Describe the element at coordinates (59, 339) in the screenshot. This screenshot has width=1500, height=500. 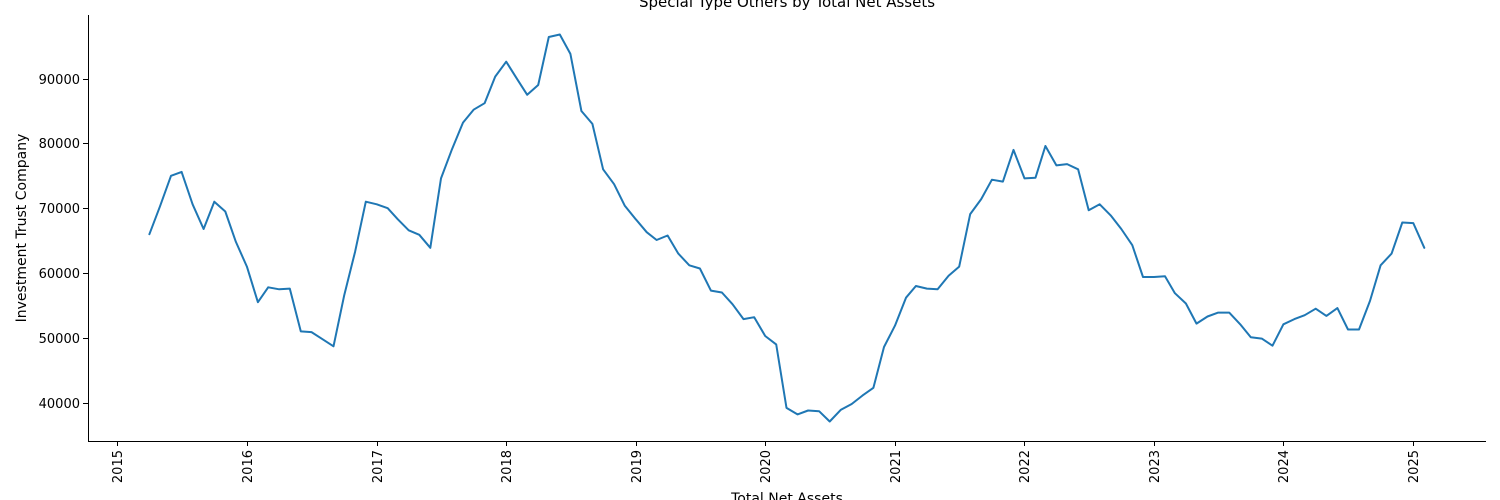
I see `y-tick-label: 50000` at that location.